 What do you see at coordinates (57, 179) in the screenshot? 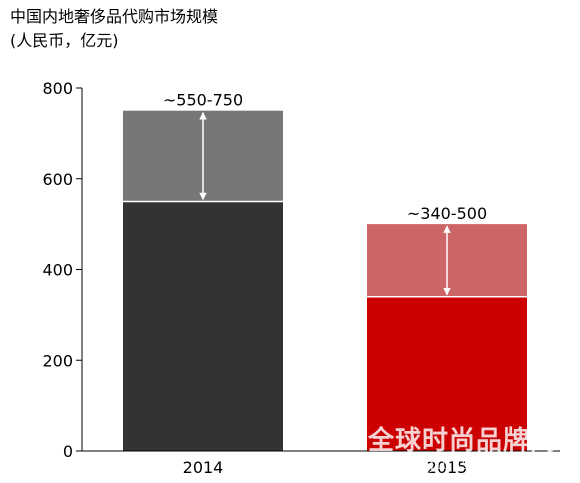
I see `y-tick-label-600: 600` at bounding box center [57, 179].